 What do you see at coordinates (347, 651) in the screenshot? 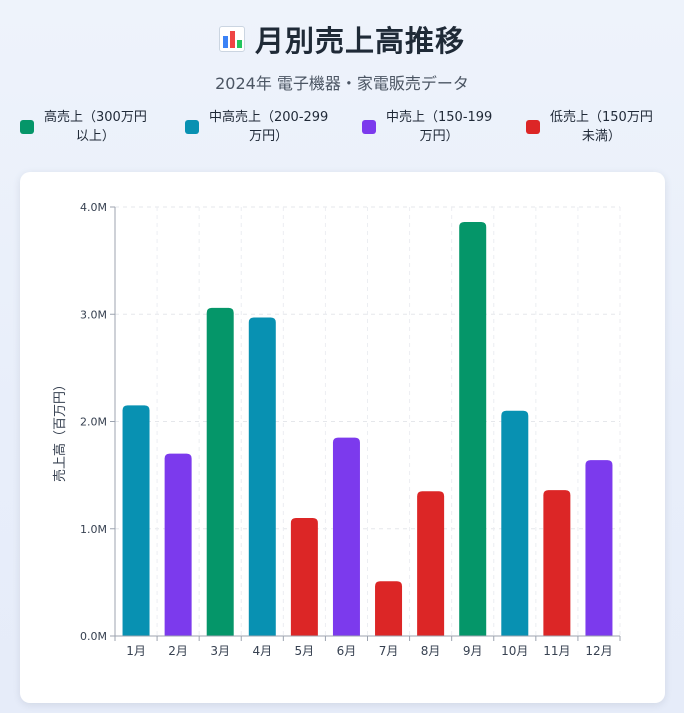
I see `x-tick-label: 6月` at bounding box center [347, 651].